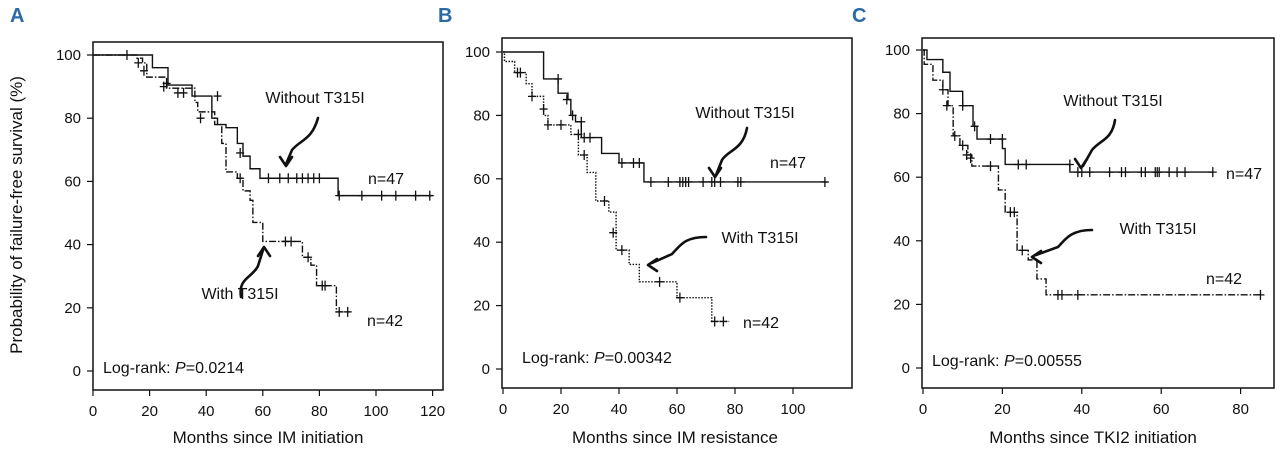  What do you see at coordinates (597, 358) in the screenshot?
I see `log-rank-annotation: Log-rank: P=0.00342` at bounding box center [597, 358].